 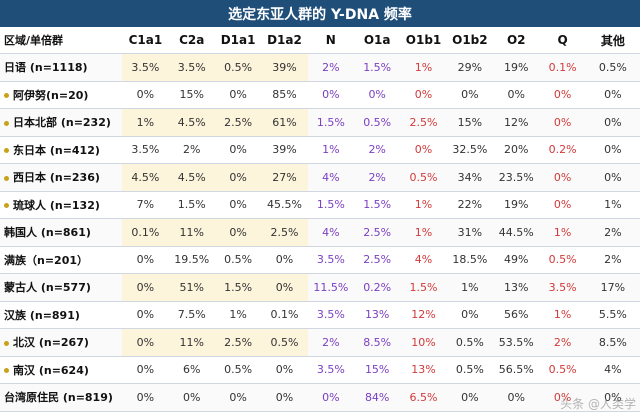 I want to click on cell-o1b1: 6.5%, so click(x=423, y=397).